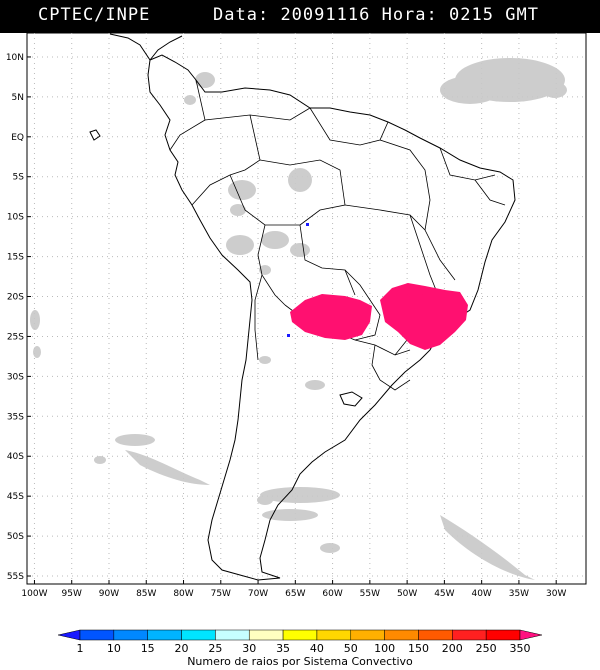  I want to click on hour-value: 0215, so click(471, 15).